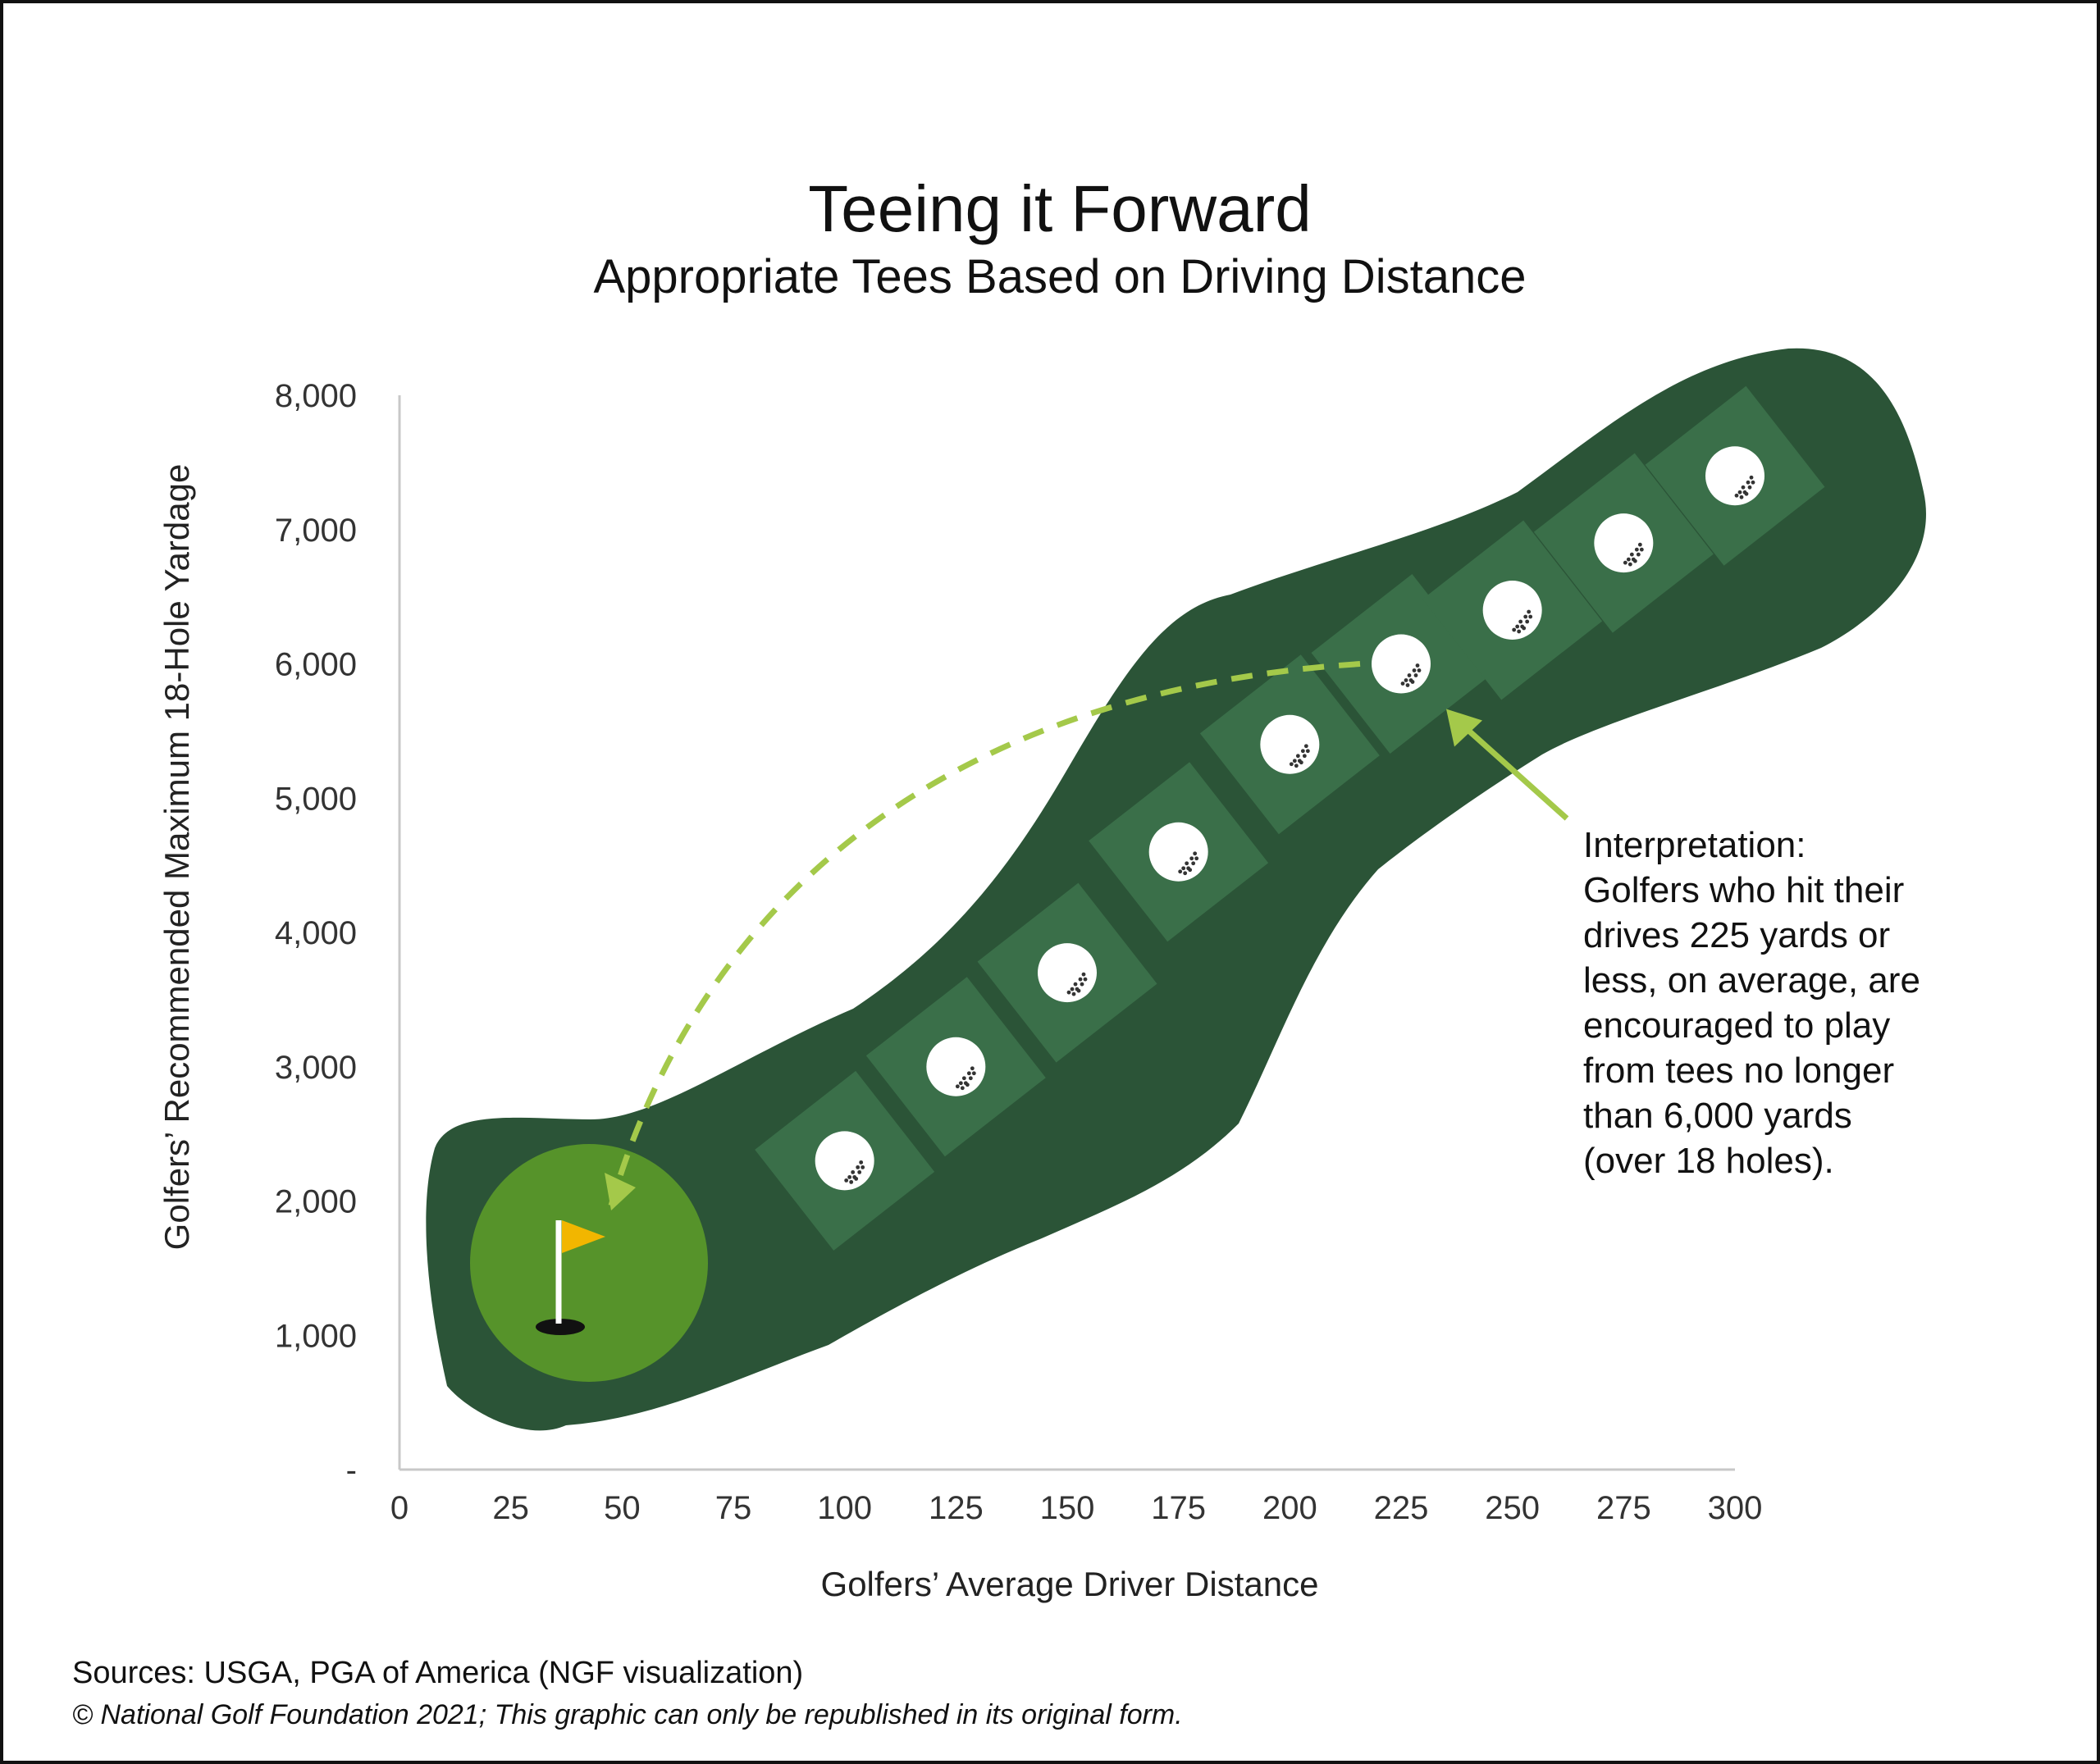 This screenshot has height=1764, width=2100. Describe the element at coordinates (584, 1236) in the screenshot. I see `flag-icon` at that location.